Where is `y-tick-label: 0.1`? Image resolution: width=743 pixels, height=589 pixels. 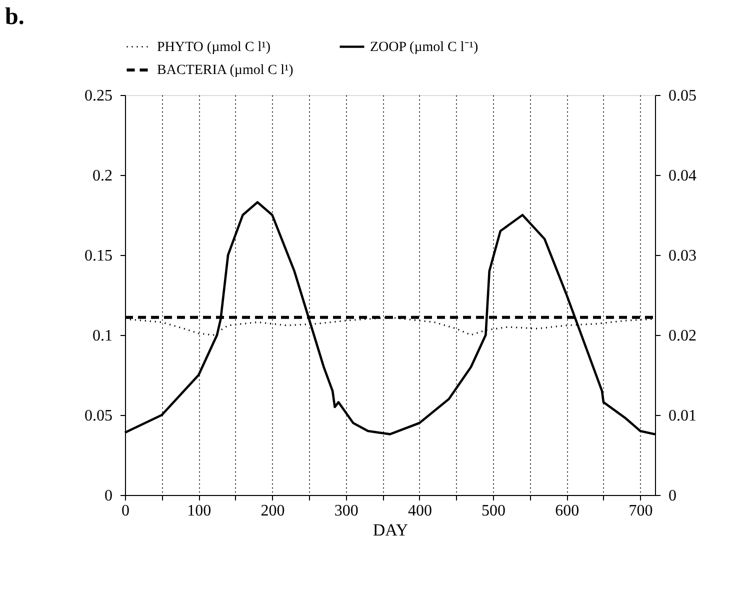 y-tick-label: 0.1 is located at coordinates (102, 336).